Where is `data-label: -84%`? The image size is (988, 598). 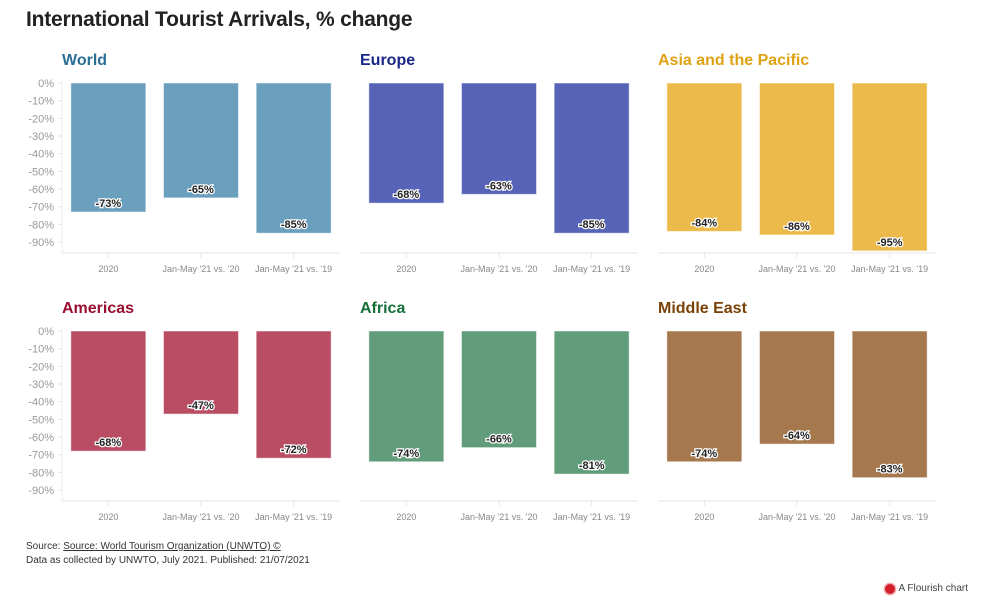 data-label: -84% is located at coordinates (704, 223).